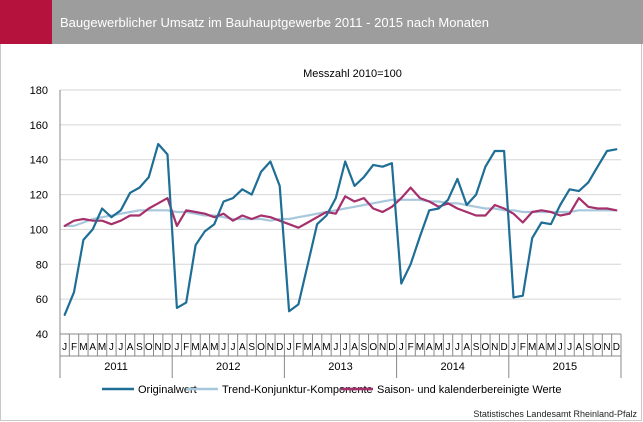 This screenshot has width=643, height=422. What do you see at coordinates (167, 390) in the screenshot?
I see `legend-label-0: Originalwert` at bounding box center [167, 390].